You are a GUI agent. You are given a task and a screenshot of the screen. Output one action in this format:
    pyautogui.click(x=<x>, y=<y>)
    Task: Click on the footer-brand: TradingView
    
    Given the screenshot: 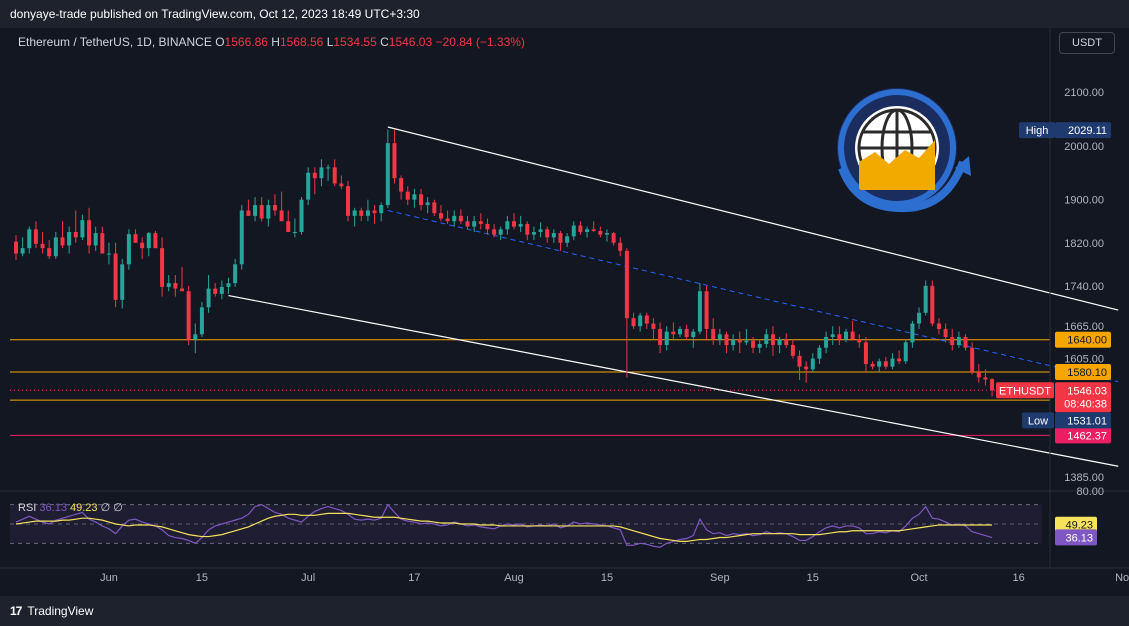 What is the action you would take?
    pyautogui.click(x=60, y=611)
    